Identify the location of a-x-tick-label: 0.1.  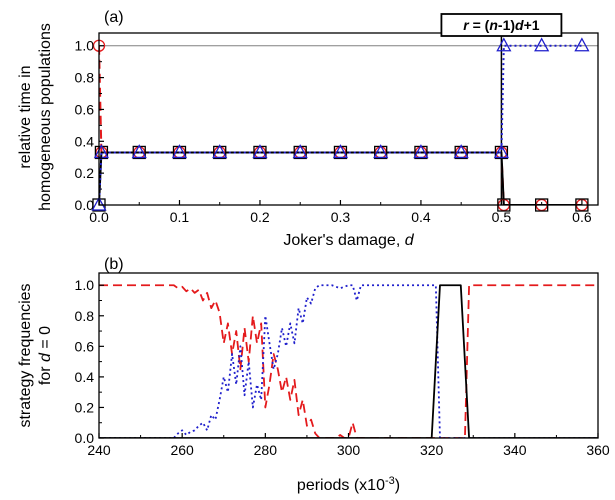
(180, 217).